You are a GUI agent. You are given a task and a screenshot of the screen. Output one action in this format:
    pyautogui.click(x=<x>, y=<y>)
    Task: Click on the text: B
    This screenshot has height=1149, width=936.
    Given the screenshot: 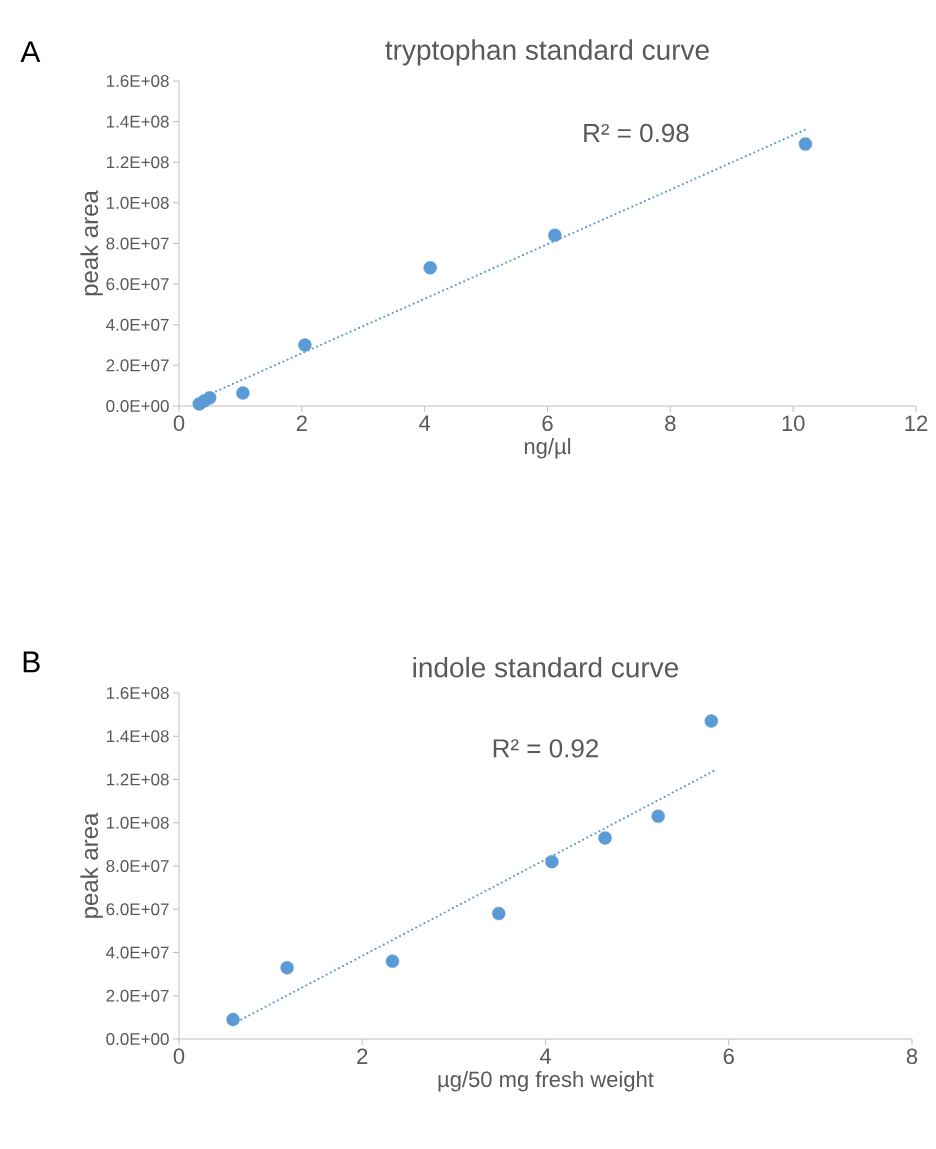 What is the action you would take?
    pyautogui.click(x=31, y=662)
    